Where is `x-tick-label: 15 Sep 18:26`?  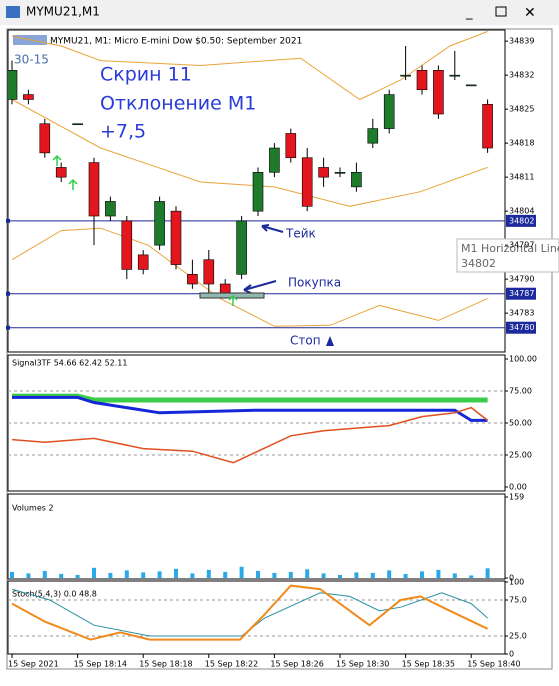
x-tick-label: 15 Sep 18:26 is located at coordinates (296, 664).